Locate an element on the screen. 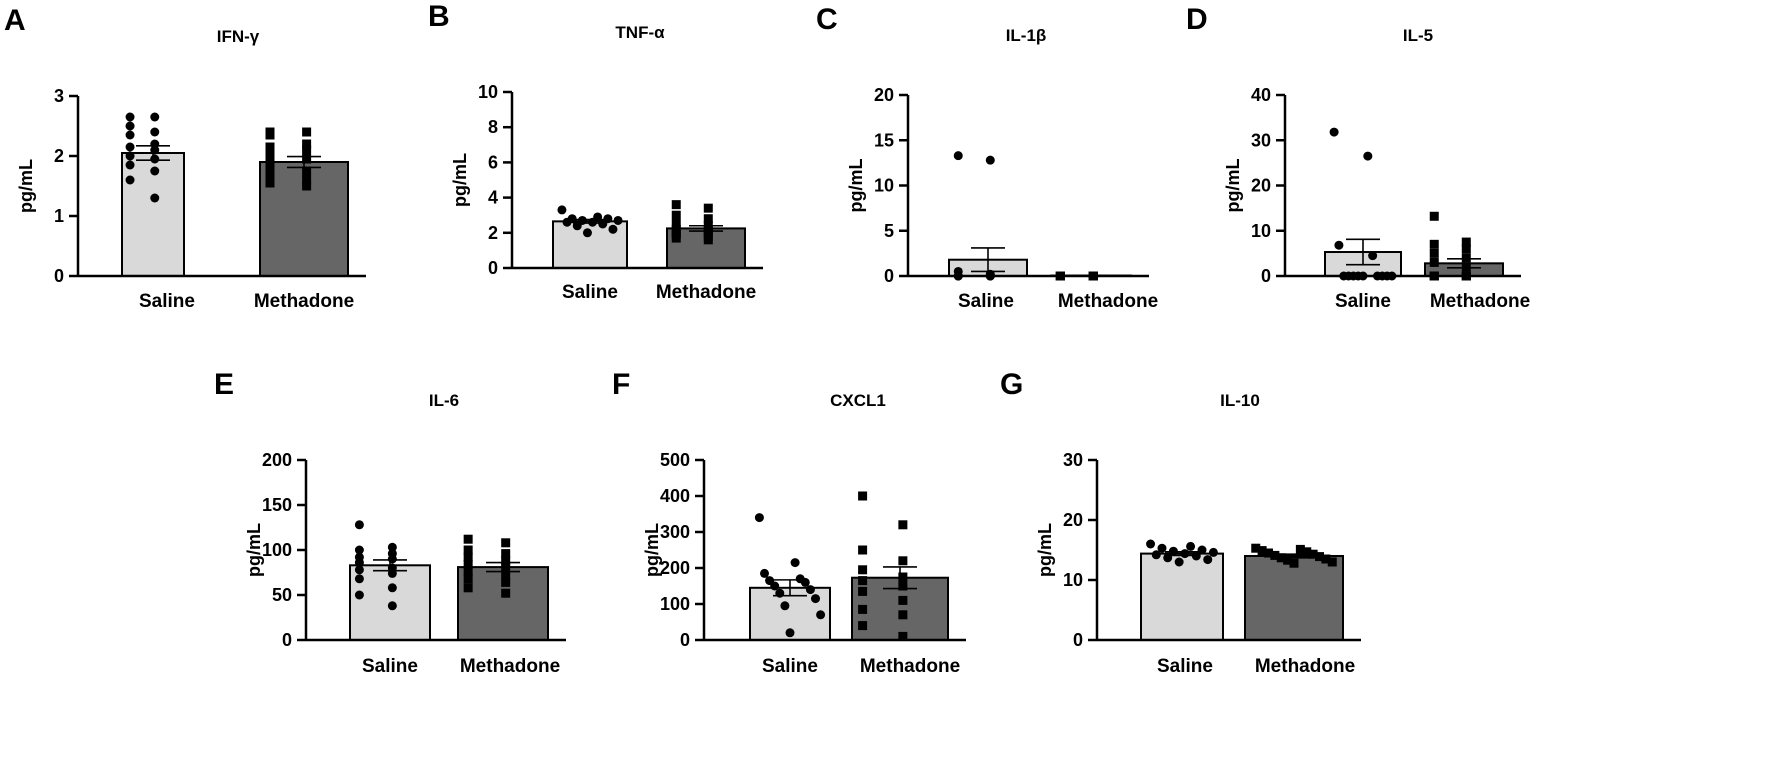  y-tick-label: 200 is located at coordinates (675, 568).